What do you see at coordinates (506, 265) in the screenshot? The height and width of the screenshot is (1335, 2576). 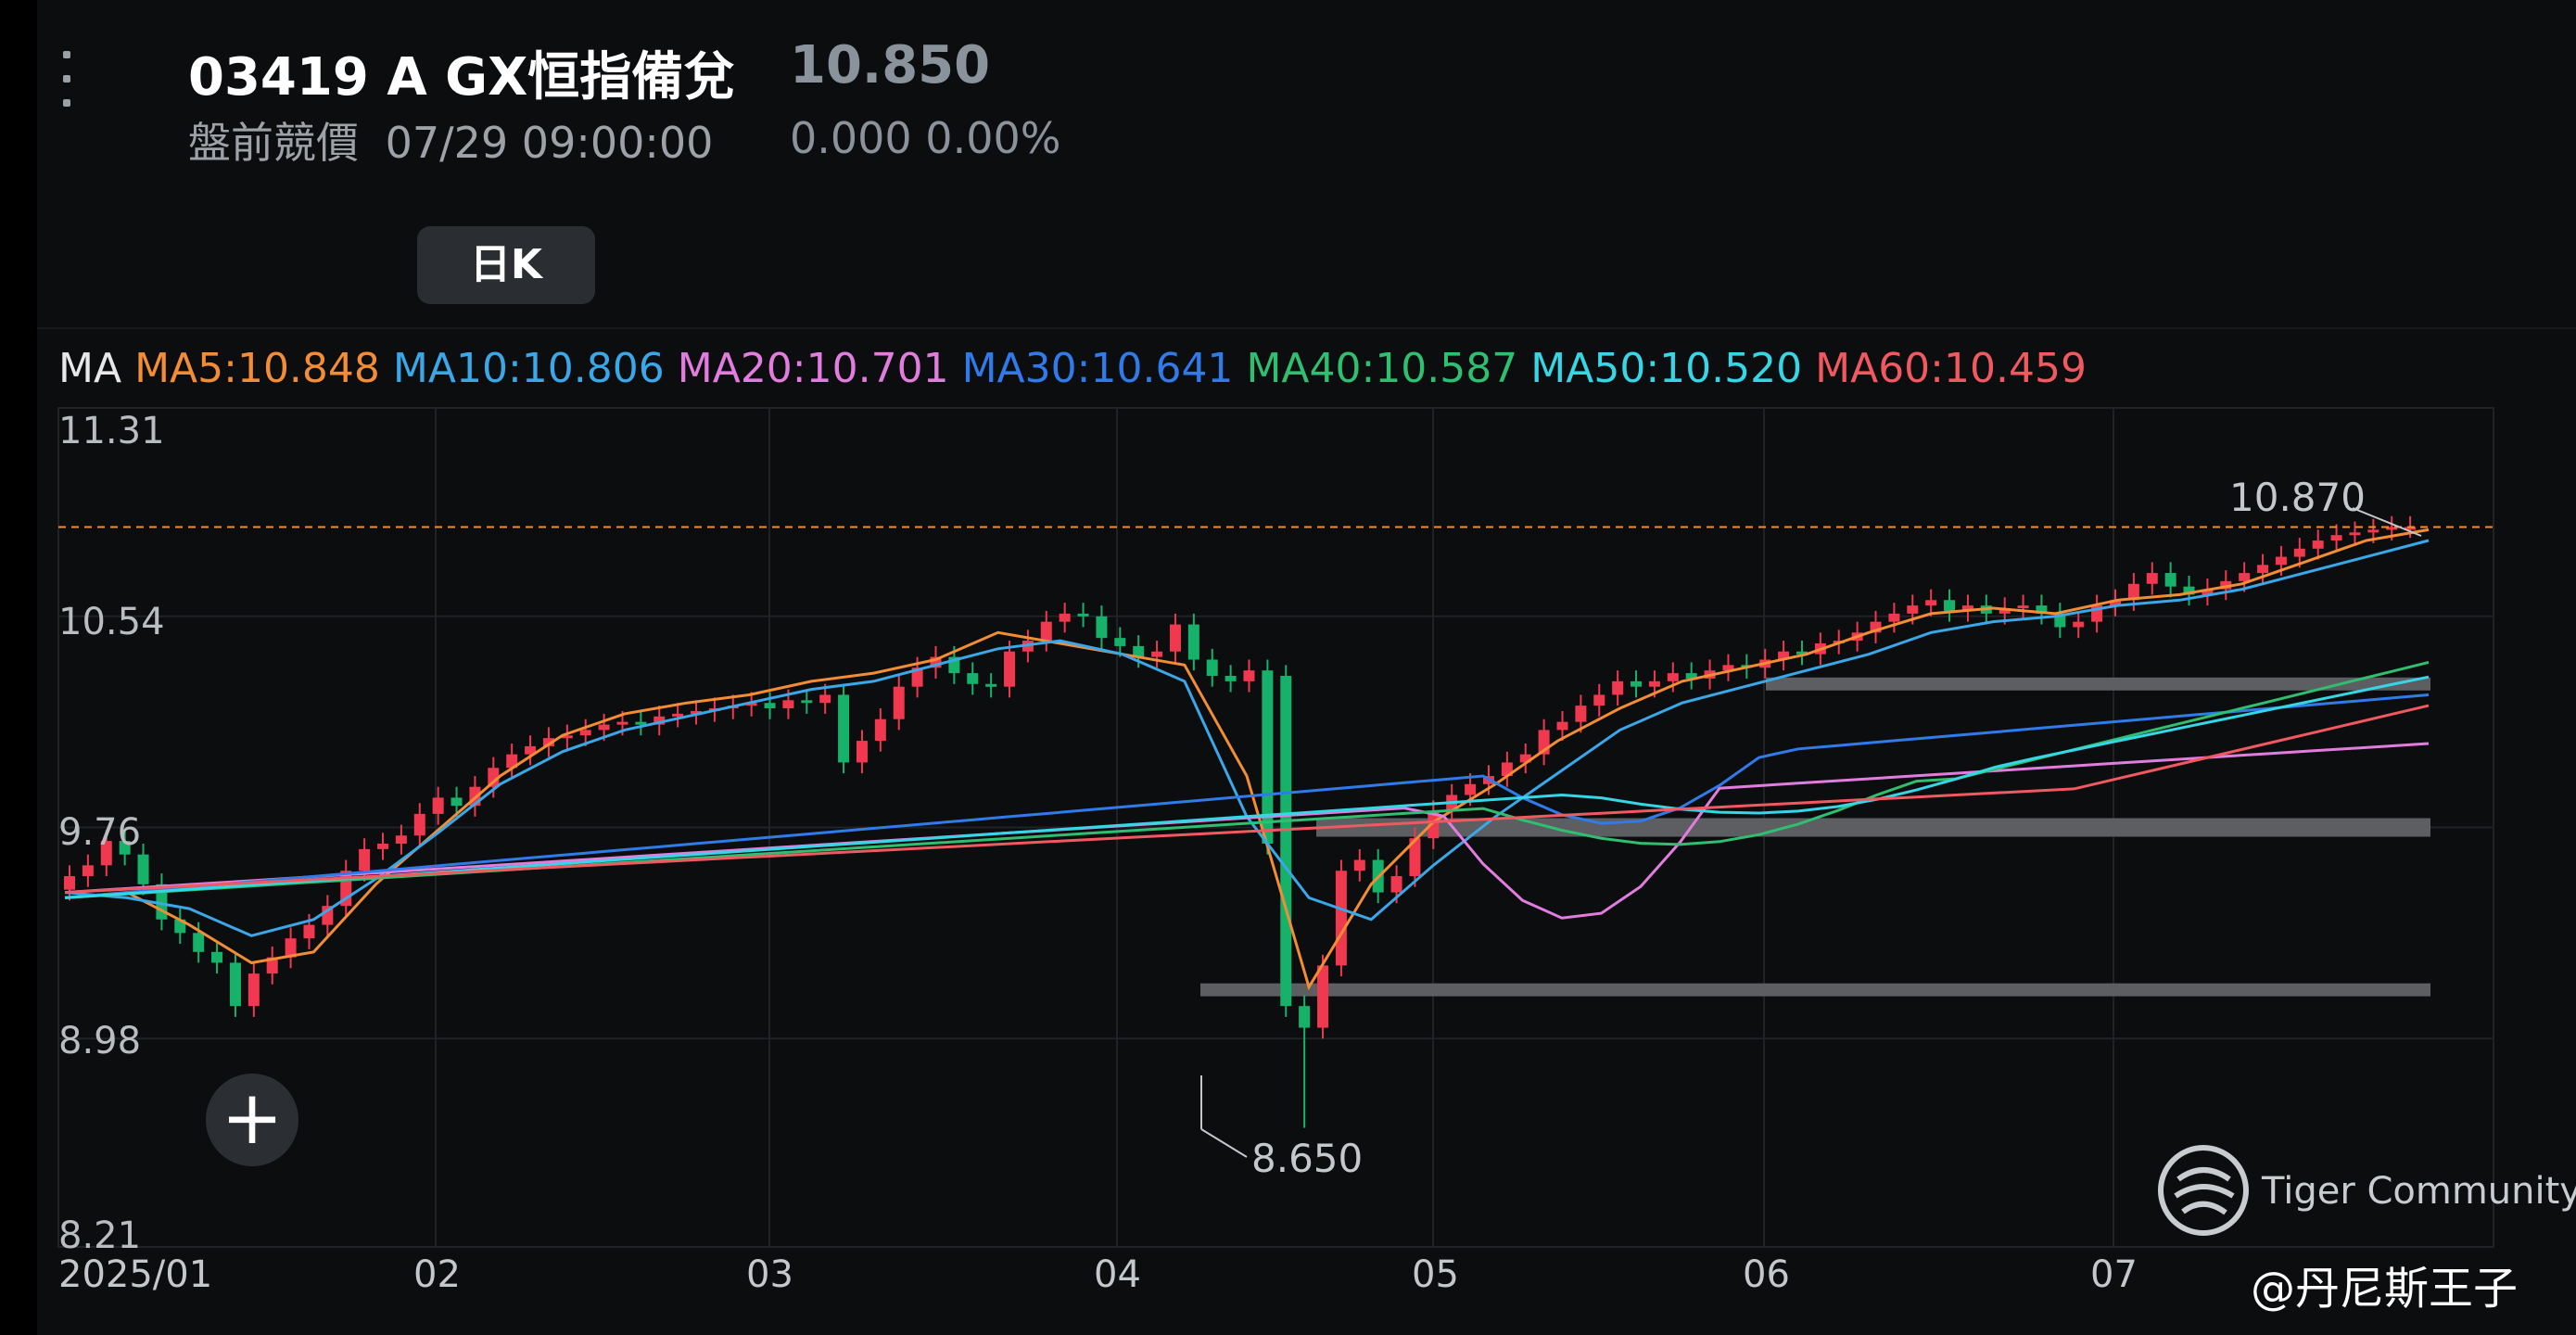 I see `period-daily-k-button: 日K` at bounding box center [506, 265].